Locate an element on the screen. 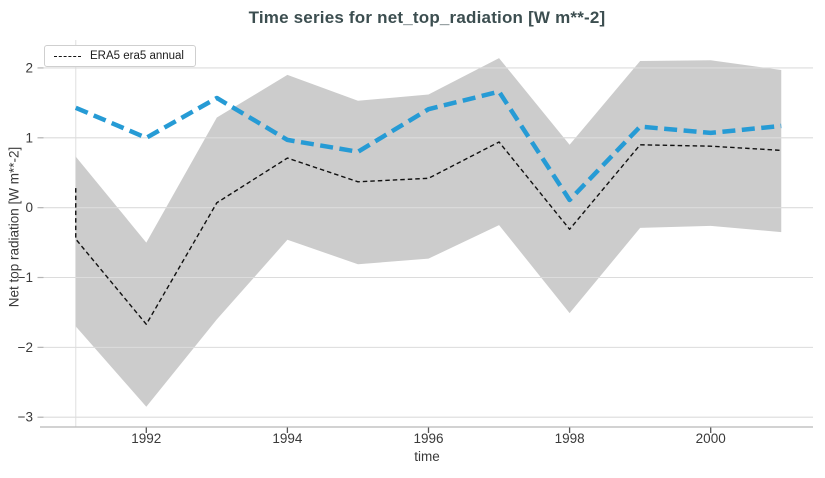 The height and width of the screenshot is (478, 825). legend: ERA5 era5 annual is located at coordinates (120, 56).